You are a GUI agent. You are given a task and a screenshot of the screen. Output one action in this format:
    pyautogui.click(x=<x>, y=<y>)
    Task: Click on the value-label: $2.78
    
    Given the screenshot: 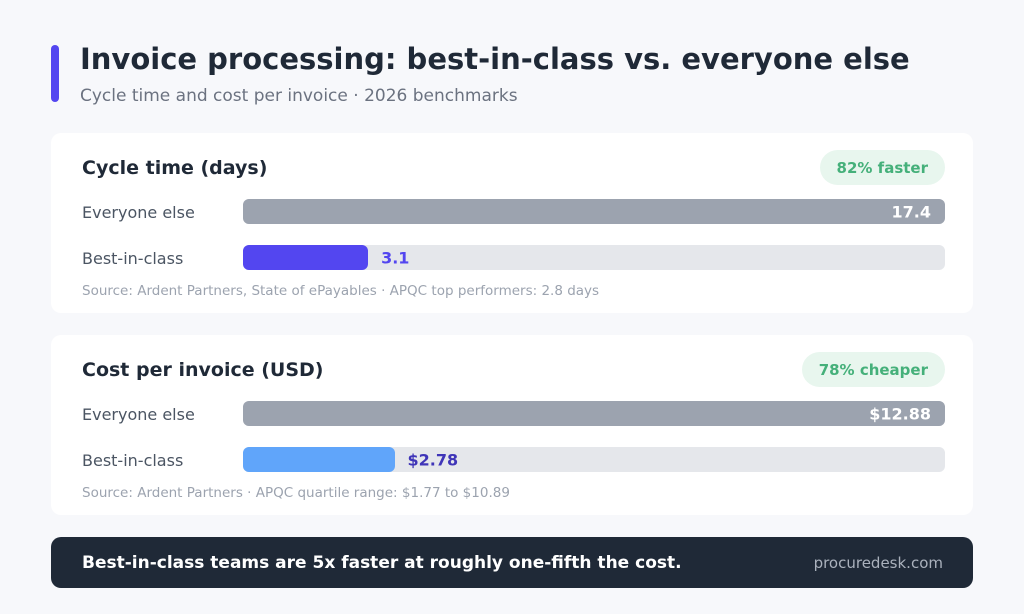 What is the action you would take?
    pyautogui.click(x=433, y=459)
    